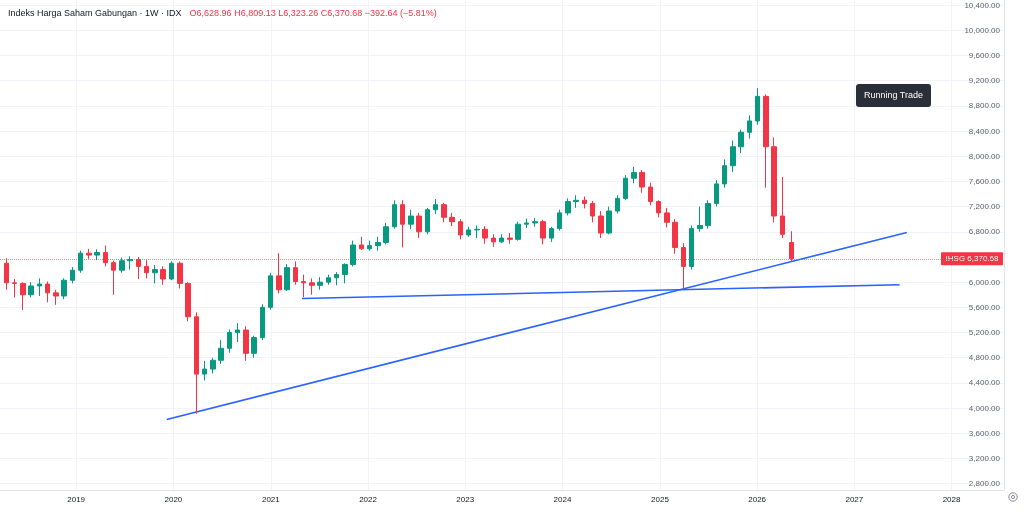 This screenshot has width=1024, height=512. I want to click on y-tick-label: 10,000.00, so click(982, 30).